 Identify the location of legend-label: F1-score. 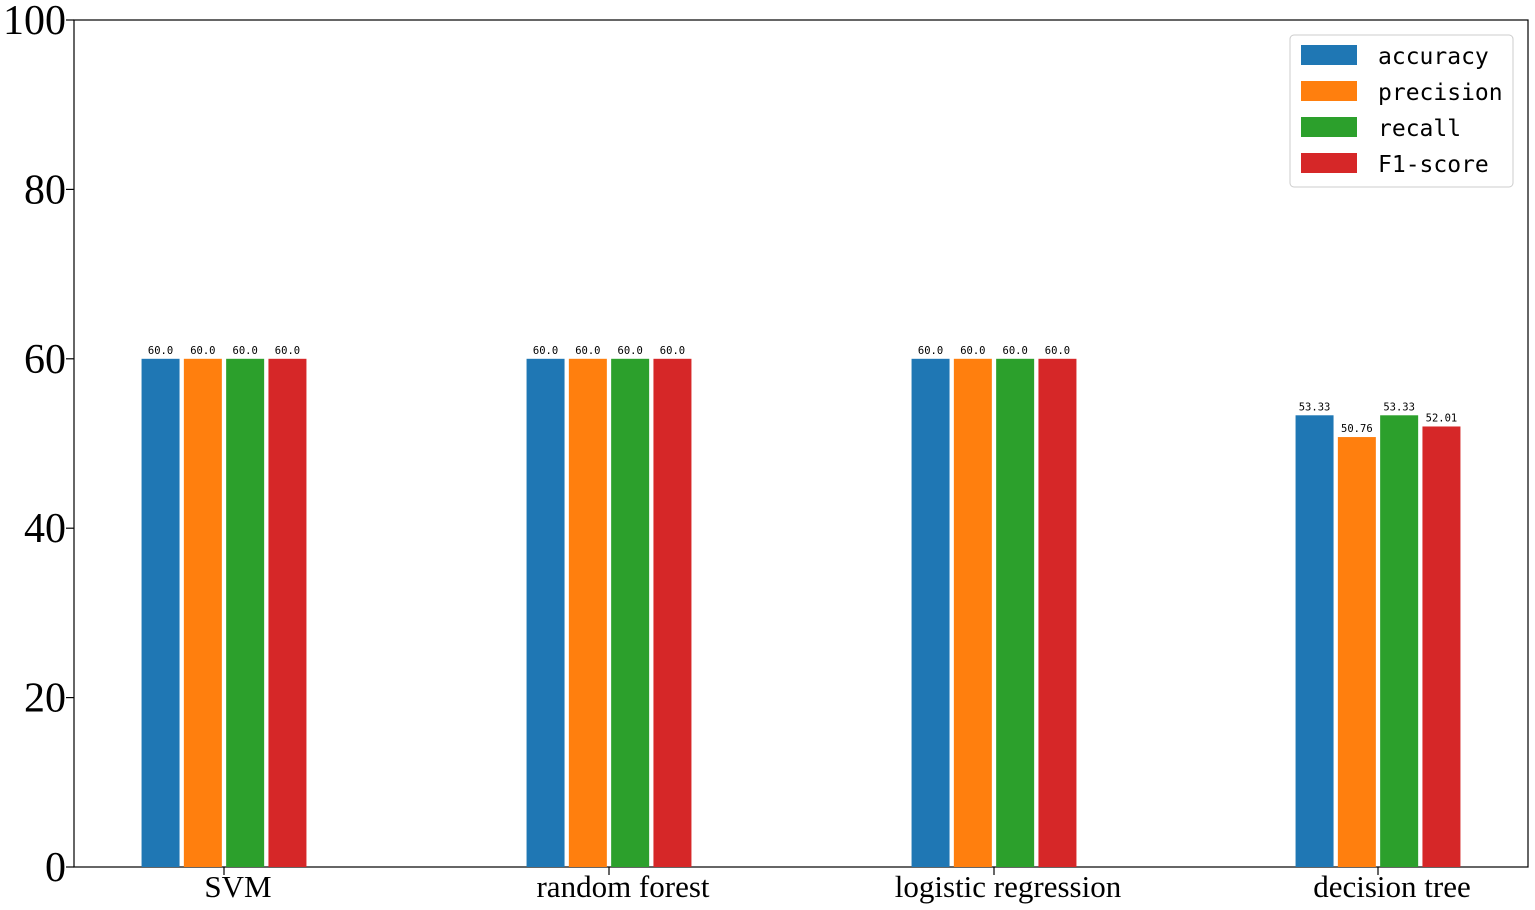
(1433, 165).